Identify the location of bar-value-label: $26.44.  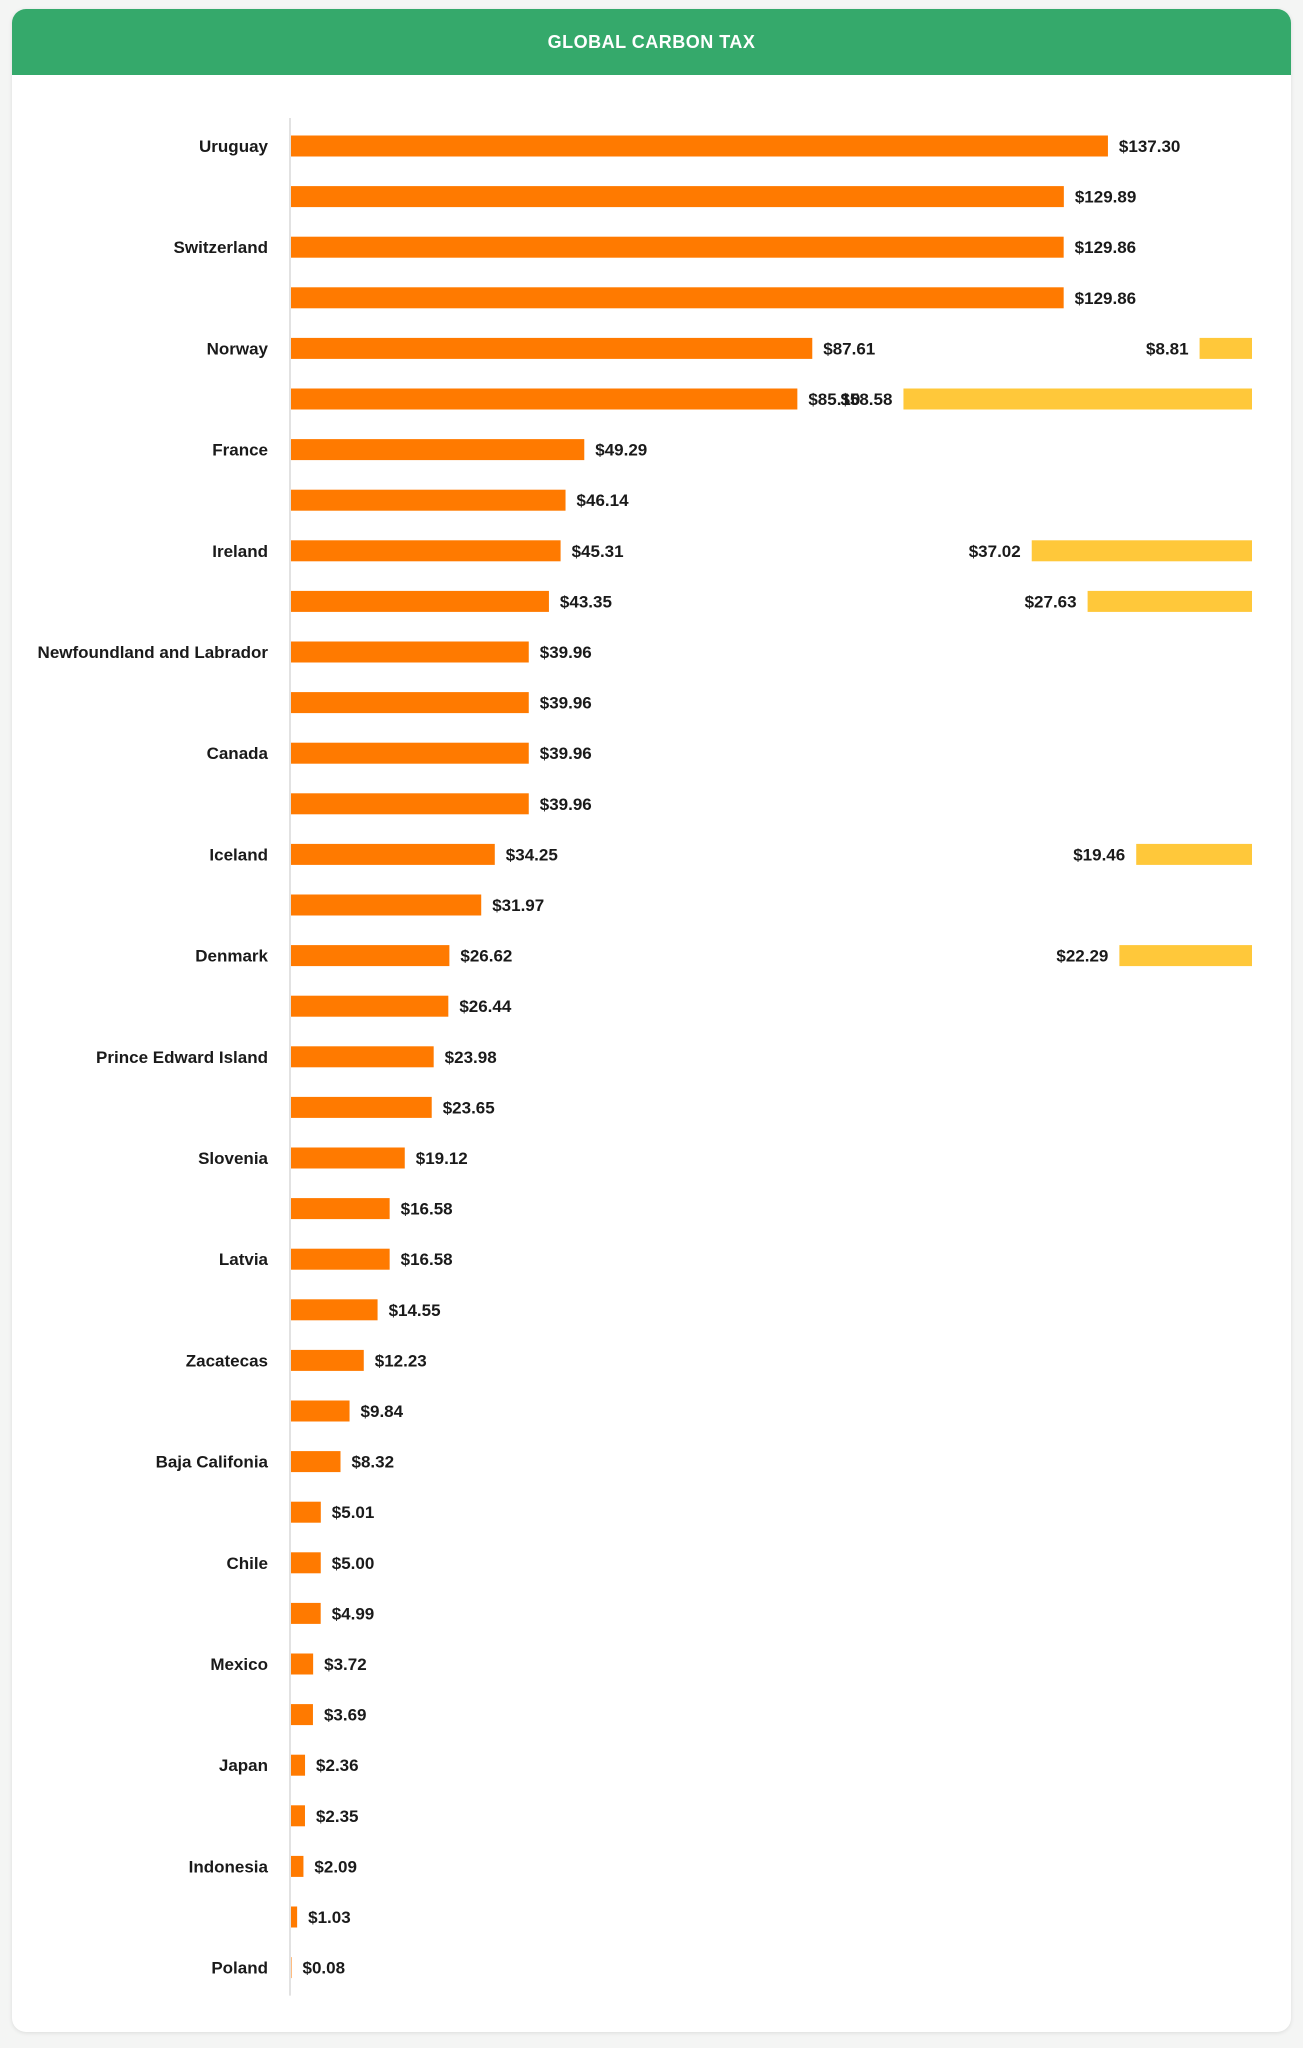
(485, 1006).